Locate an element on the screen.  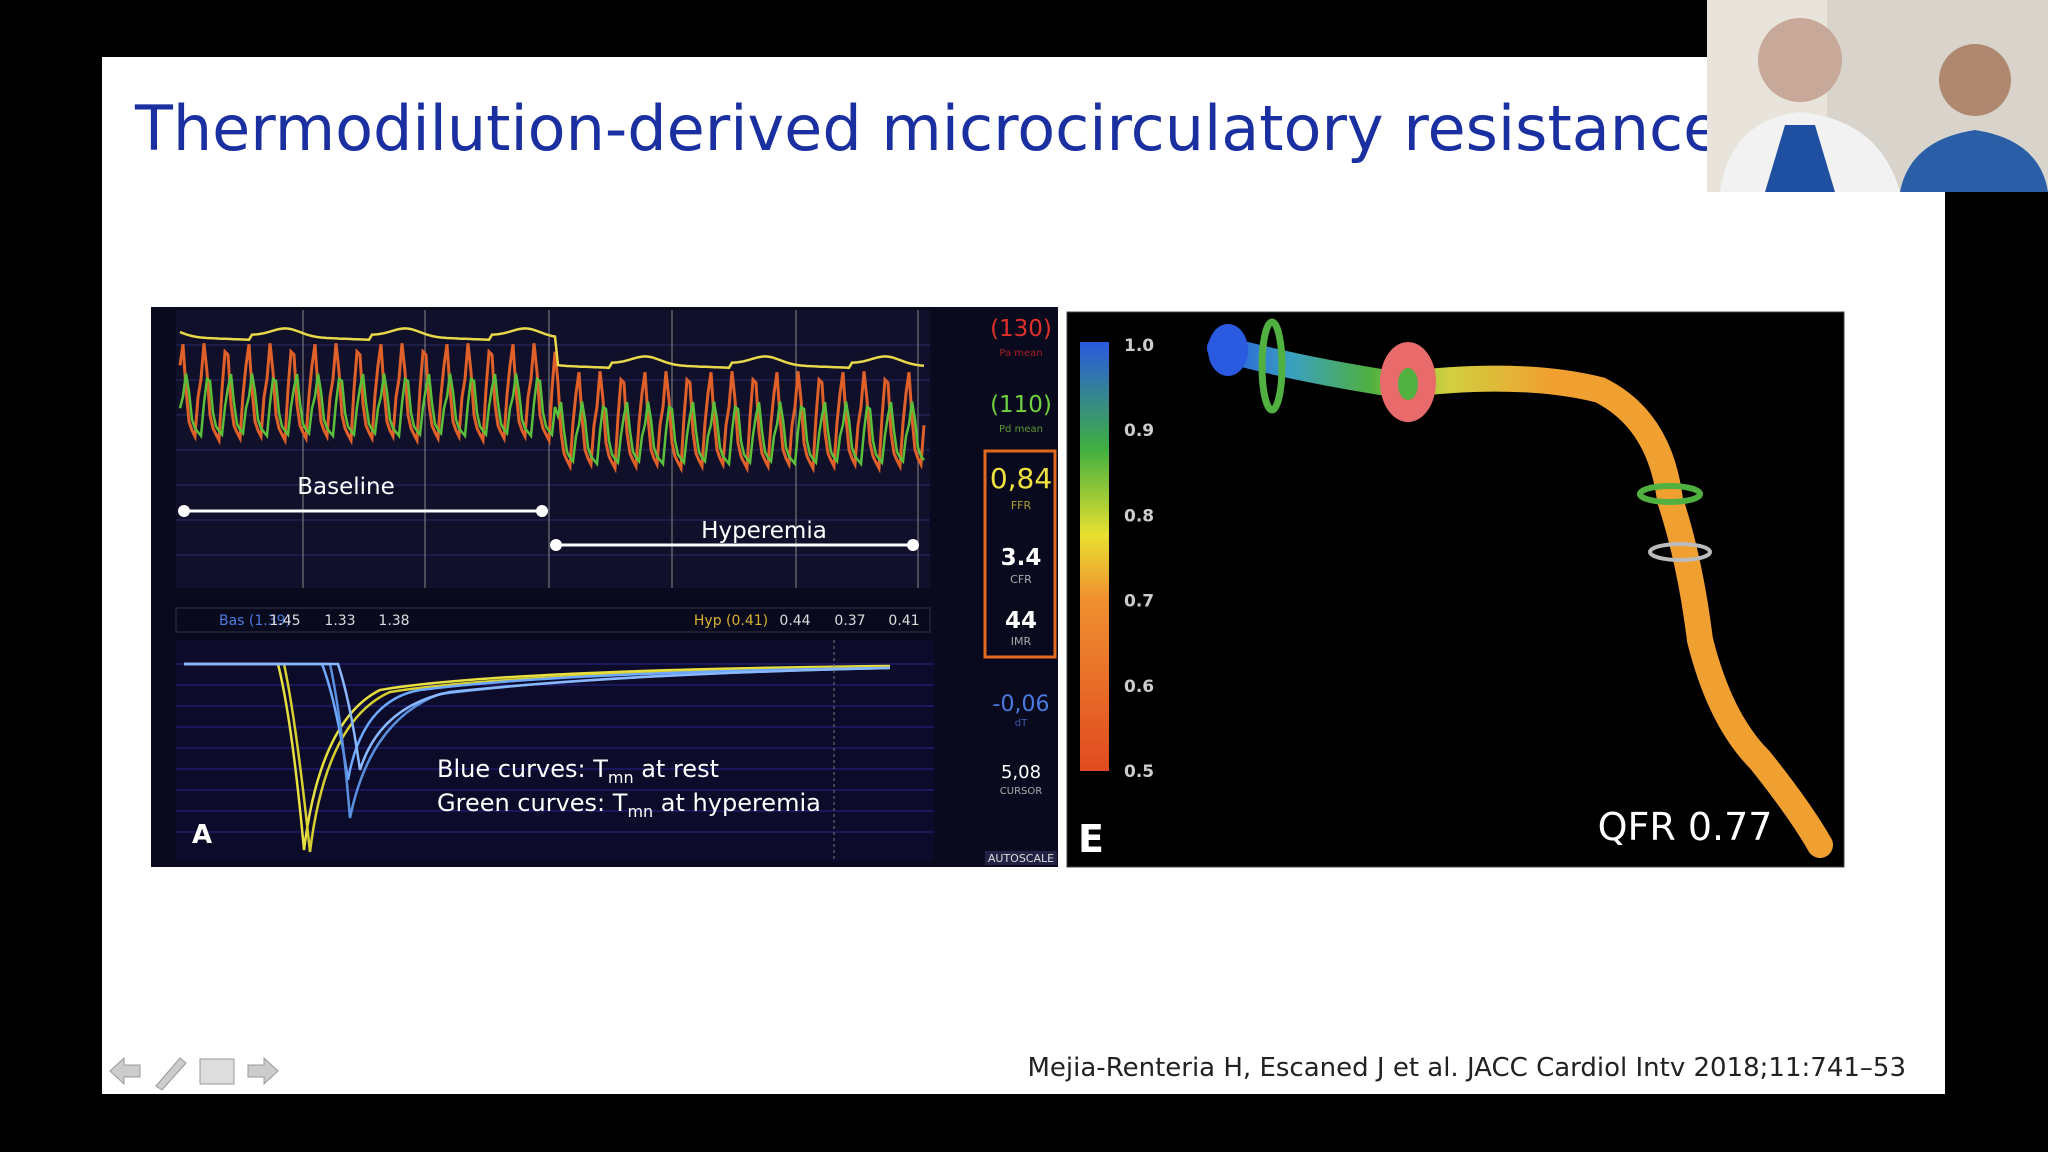
legend-blue: Blue curves: Tmn at rest is located at coordinates (578, 771).